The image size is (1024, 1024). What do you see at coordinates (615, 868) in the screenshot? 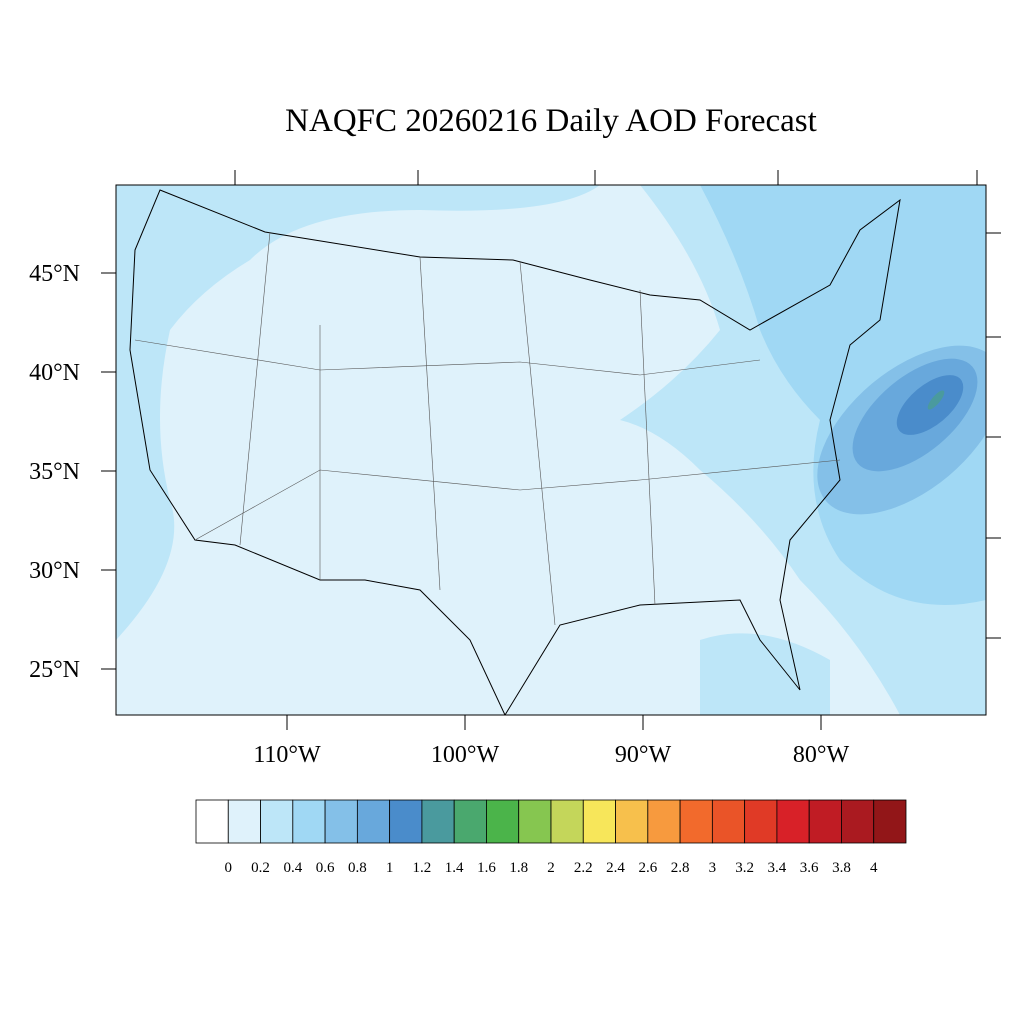
I see `colorbar-label: 2.4` at bounding box center [615, 868].